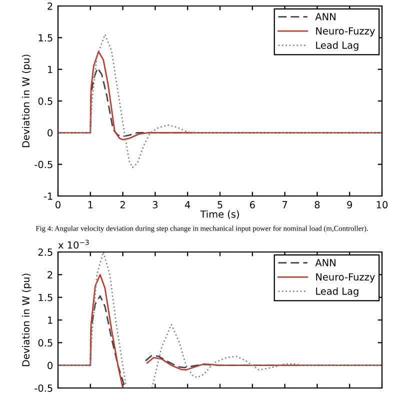 The width and height of the screenshot is (404, 396). Describe the element at coordinates (122, 204) in the screenshot. I see `x-tick-label: 2` at that location.